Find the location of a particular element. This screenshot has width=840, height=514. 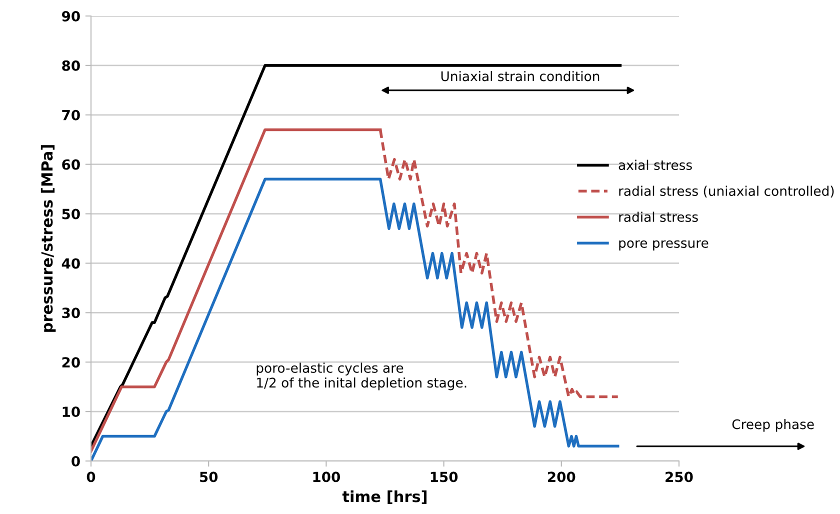

y-tick-label: 0 is located at coordinates (76, 461).